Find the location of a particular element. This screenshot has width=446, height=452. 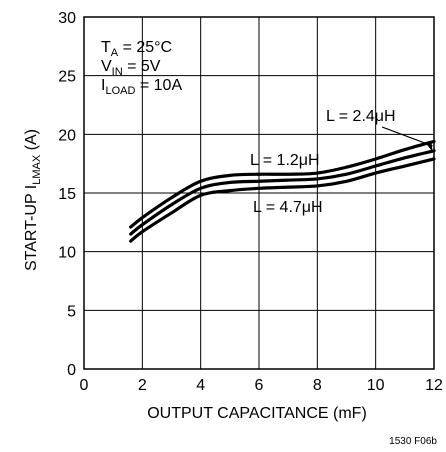

series-label-1-2uh: L = 1.2μH is located at coordinates (285, 160).